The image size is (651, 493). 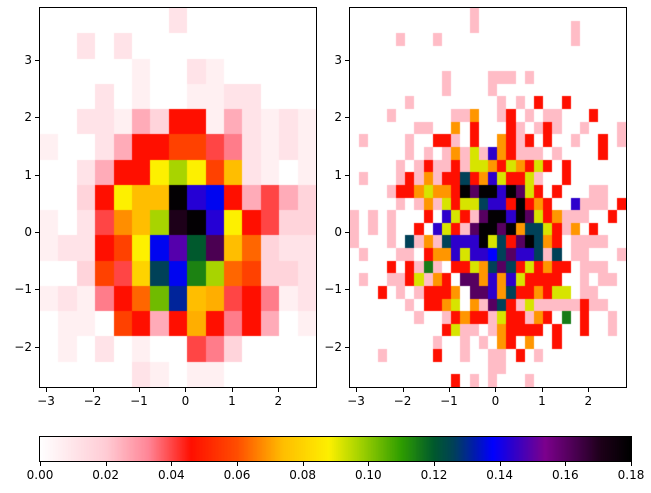 I want to click on colorbar-tick-label: 0.06, so click(x=237, y=475).